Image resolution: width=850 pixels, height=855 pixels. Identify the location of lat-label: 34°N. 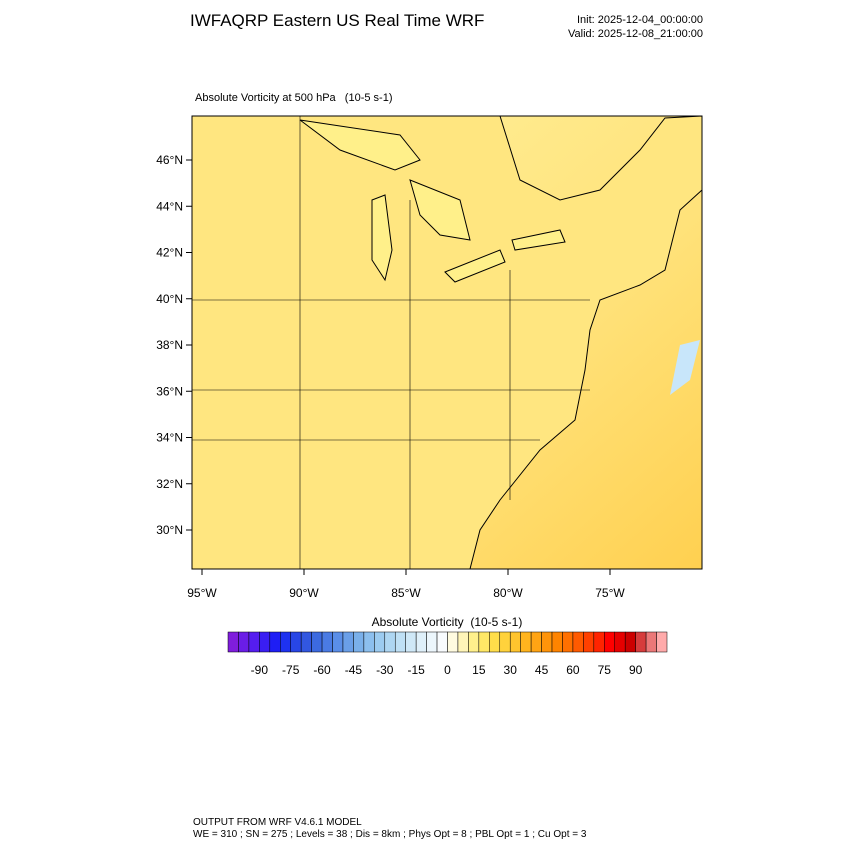
(169, 438).